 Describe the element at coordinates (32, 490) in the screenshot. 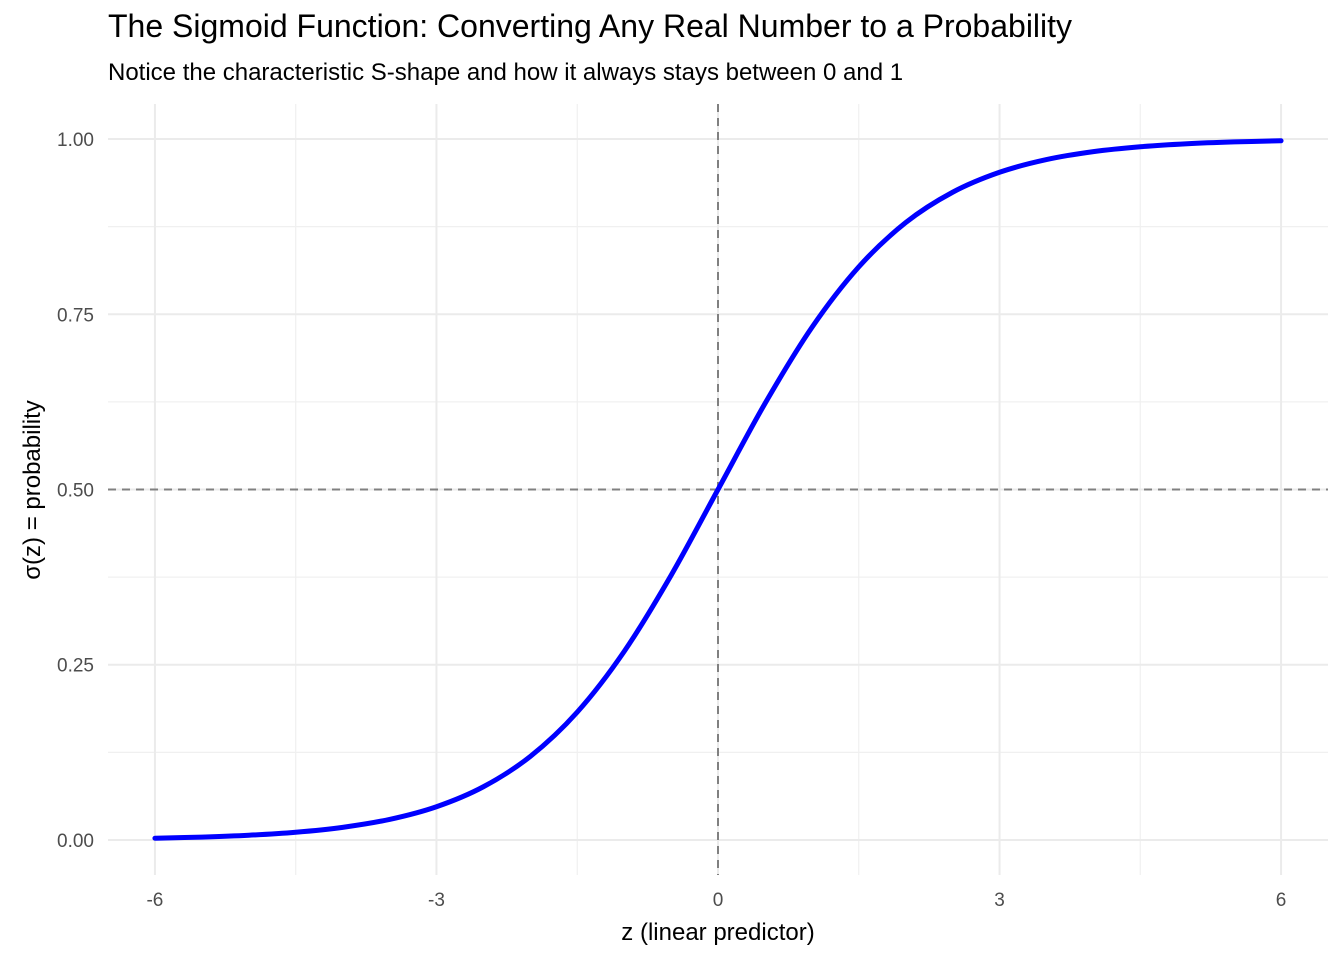

I see `y-axis-title: σ(z) = probability` at that location.